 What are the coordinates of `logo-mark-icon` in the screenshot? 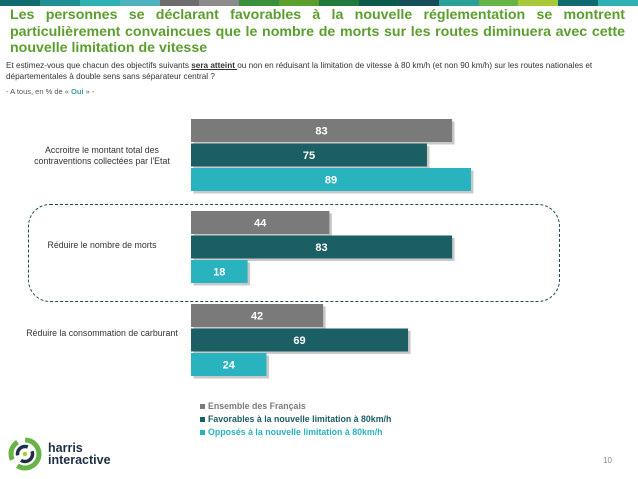 It's located at (25, 454).